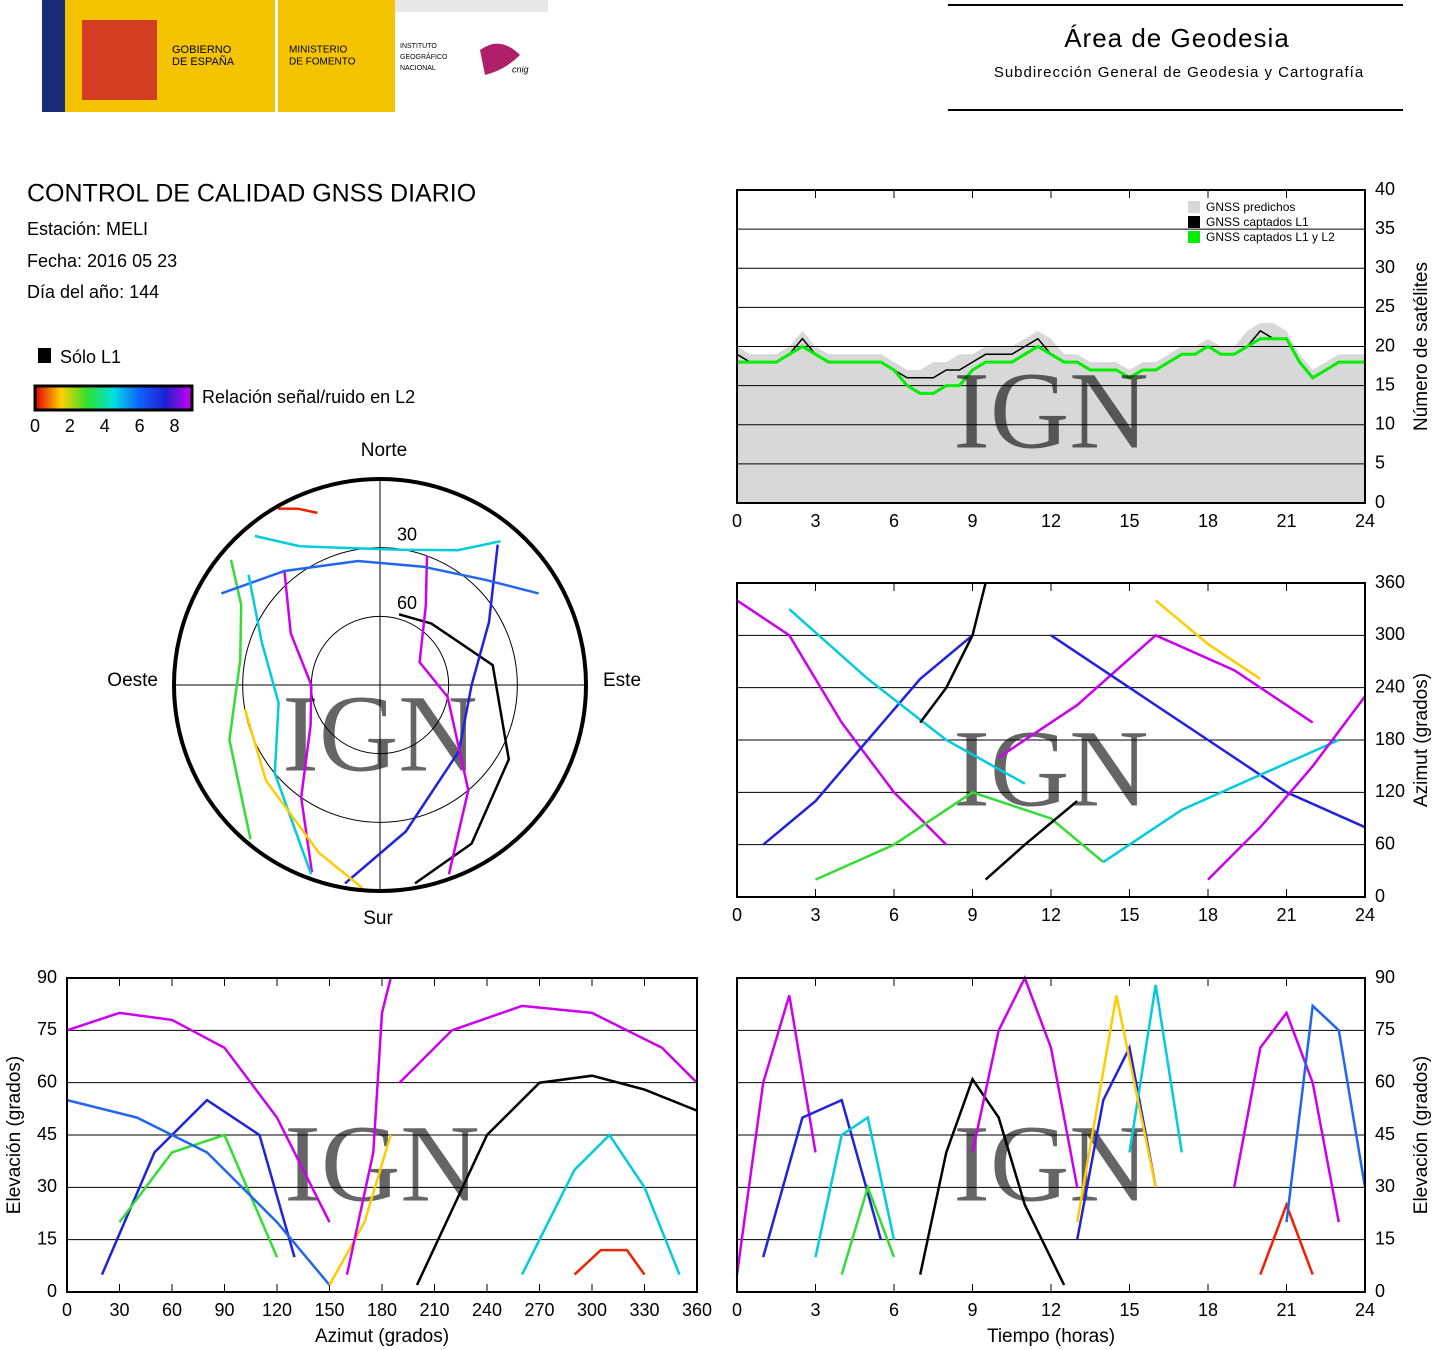 The width and height of the screenshot is (1445, 1350). Describe the element at coordinates (972, 521) in the screenshot. I see `x-tick-label: 9` at that location.